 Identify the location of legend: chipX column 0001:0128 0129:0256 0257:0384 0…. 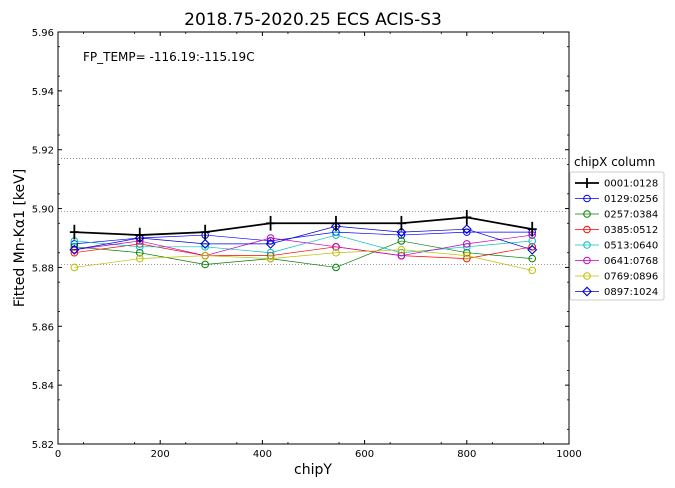
(617, 228).